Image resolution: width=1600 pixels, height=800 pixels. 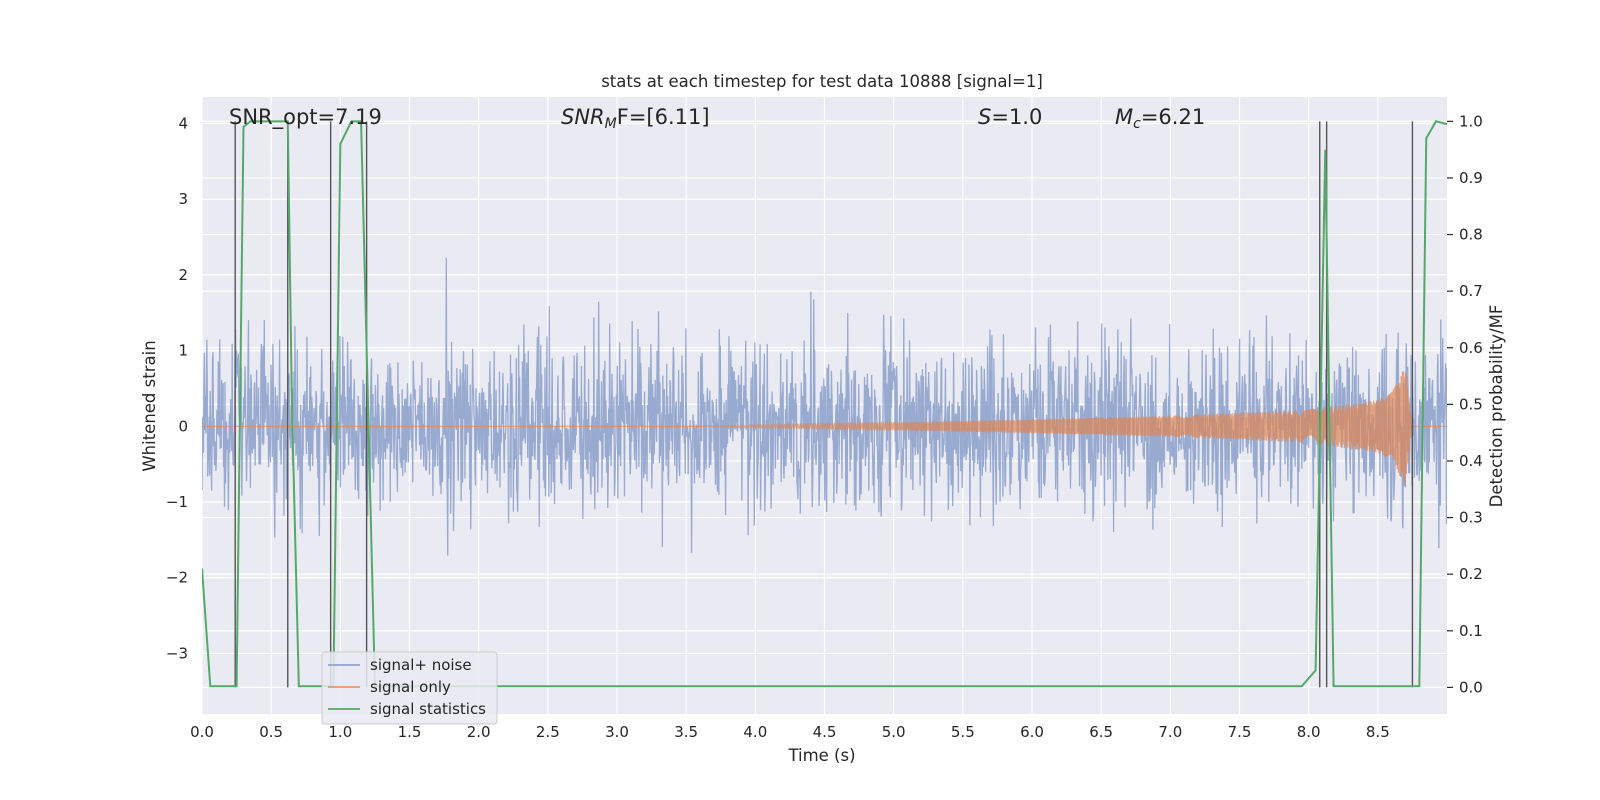 I want to click on annotation-s: S=1.0, so click(x=1010, y=117).